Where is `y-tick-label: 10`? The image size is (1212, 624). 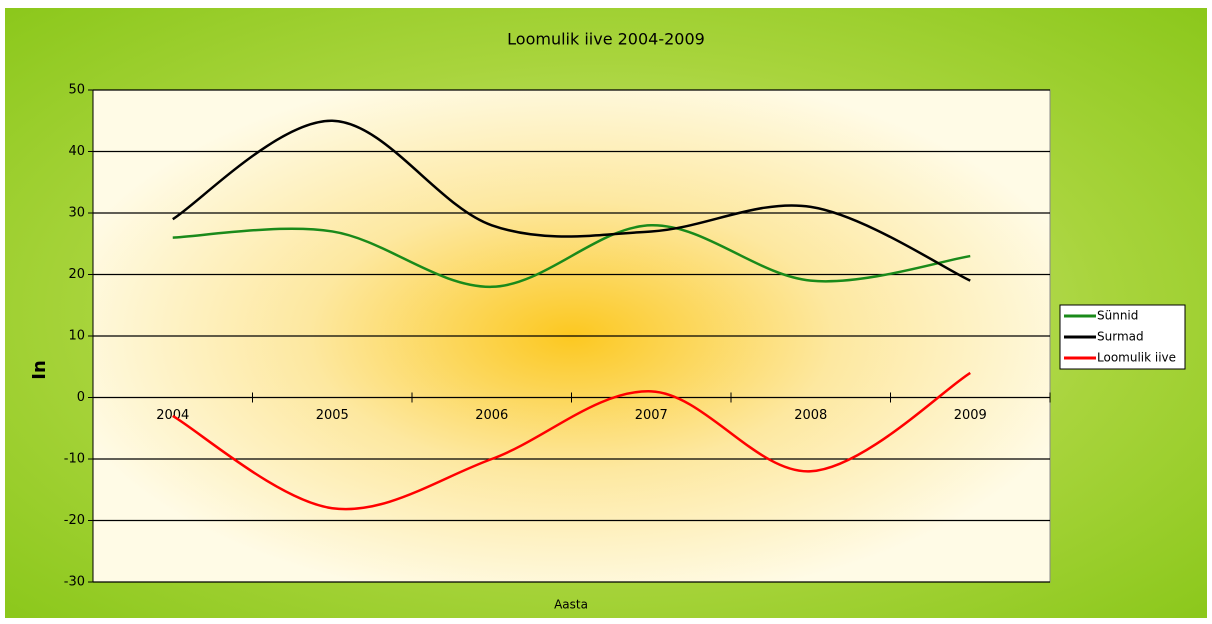 y-tick-label: 10 is located at coordinates (76, 336).